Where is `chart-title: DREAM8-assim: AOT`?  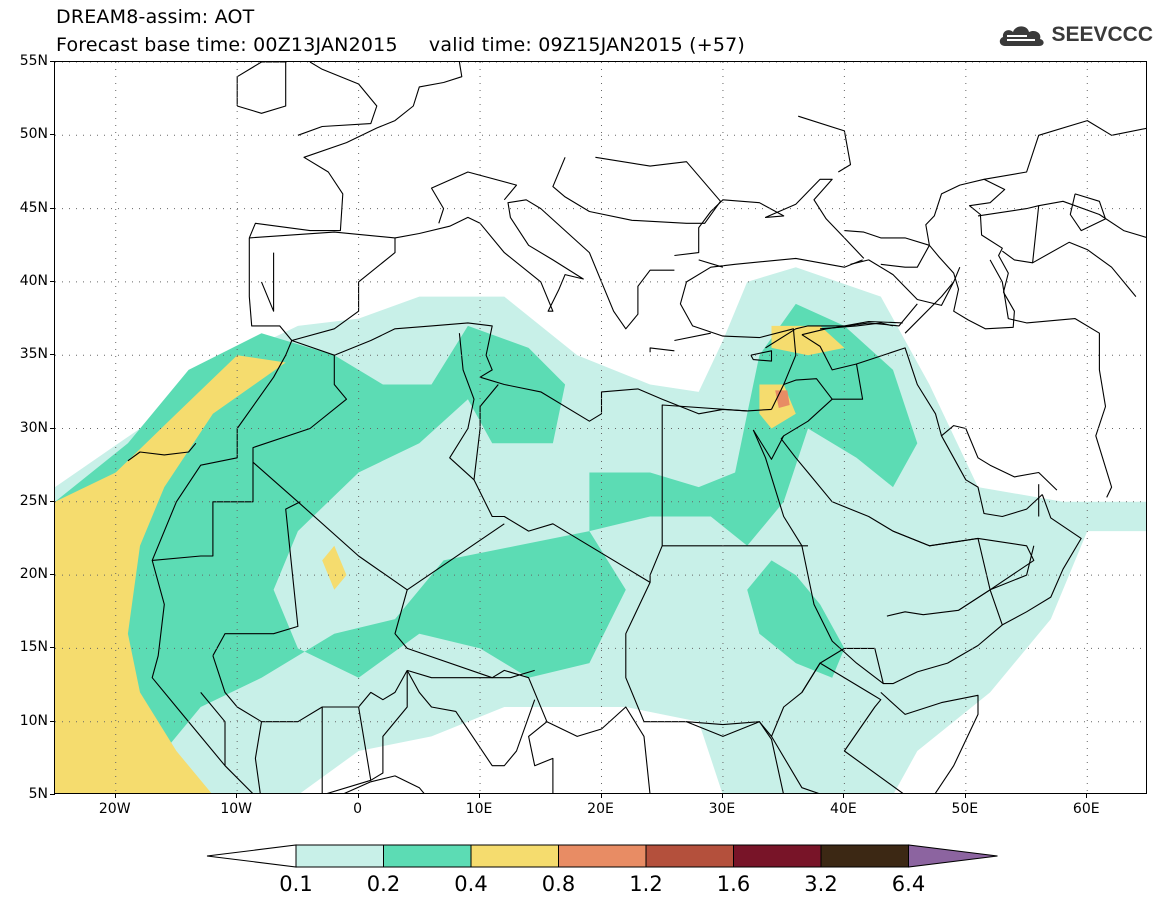 chart-title: DREAM8-assim: AOT is located at coordinates (155, 17).